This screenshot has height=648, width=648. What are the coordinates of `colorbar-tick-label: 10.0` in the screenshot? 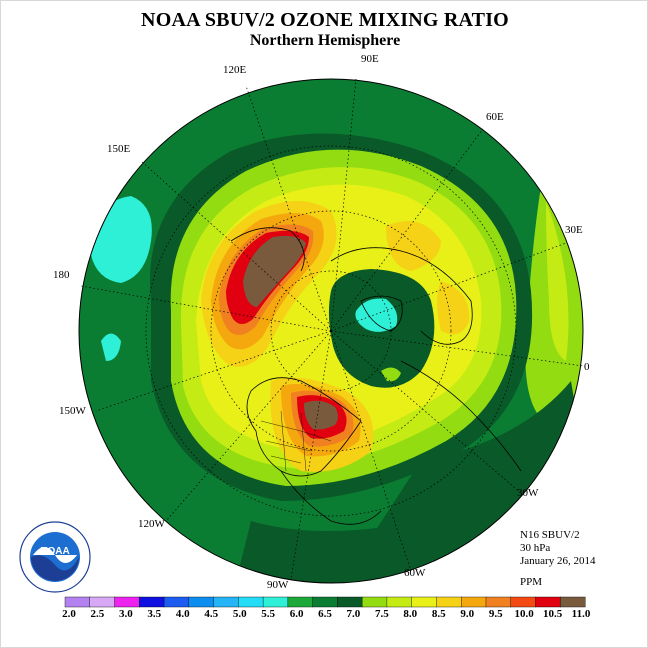 It's located at (524, 614).